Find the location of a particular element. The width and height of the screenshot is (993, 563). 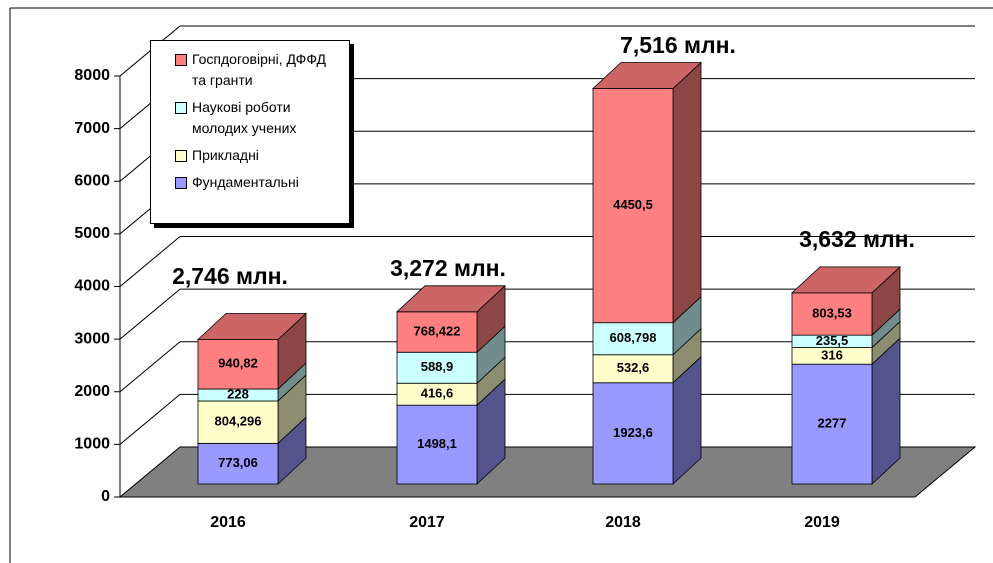

value-label: 768,422 is located at coordinates (437, 330).